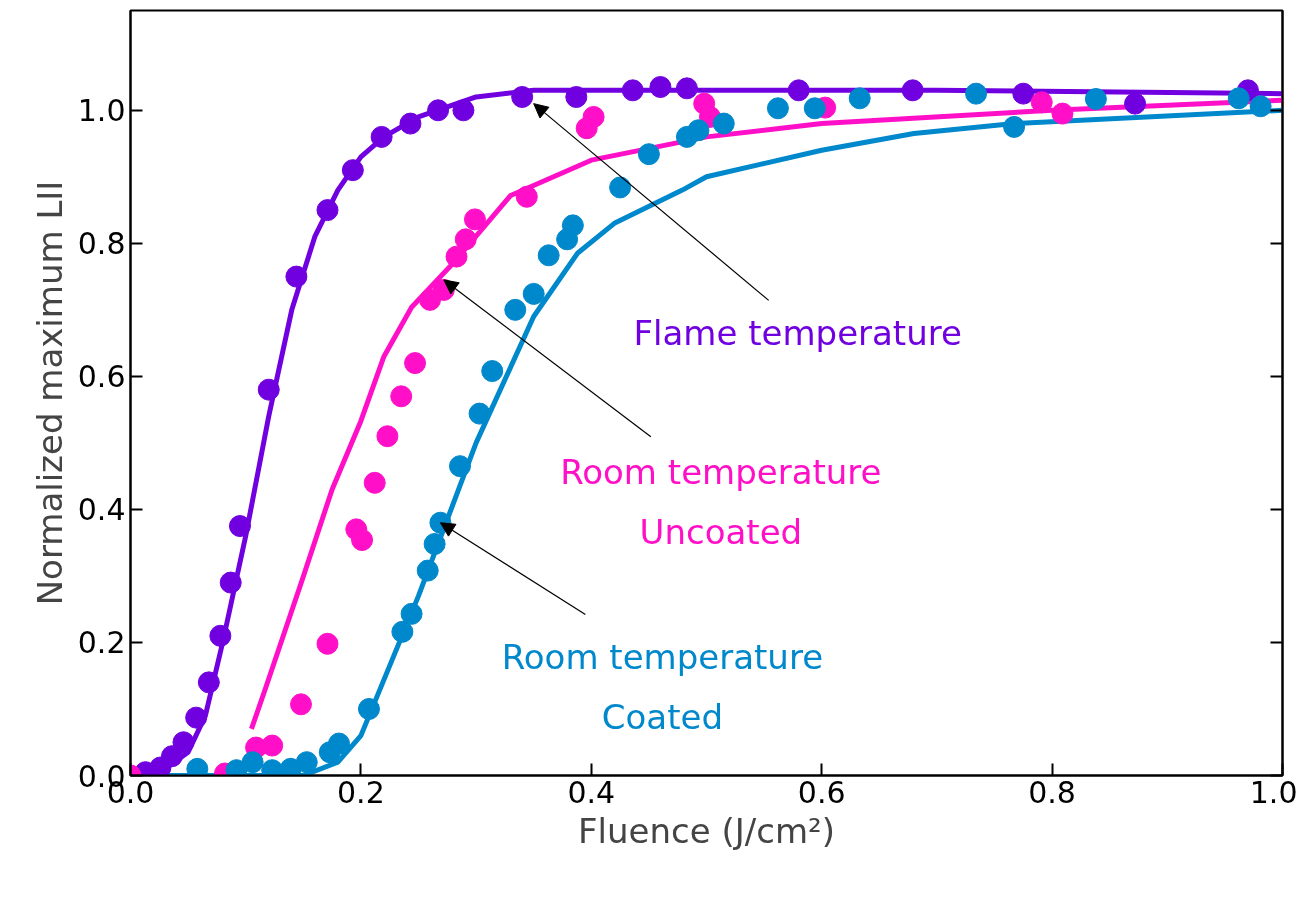 This screenshot has width=1297, height=903. Describe the element at coordinates (101, 377) in the screenshot. I see `y-tick-label: 0.6` at that location.